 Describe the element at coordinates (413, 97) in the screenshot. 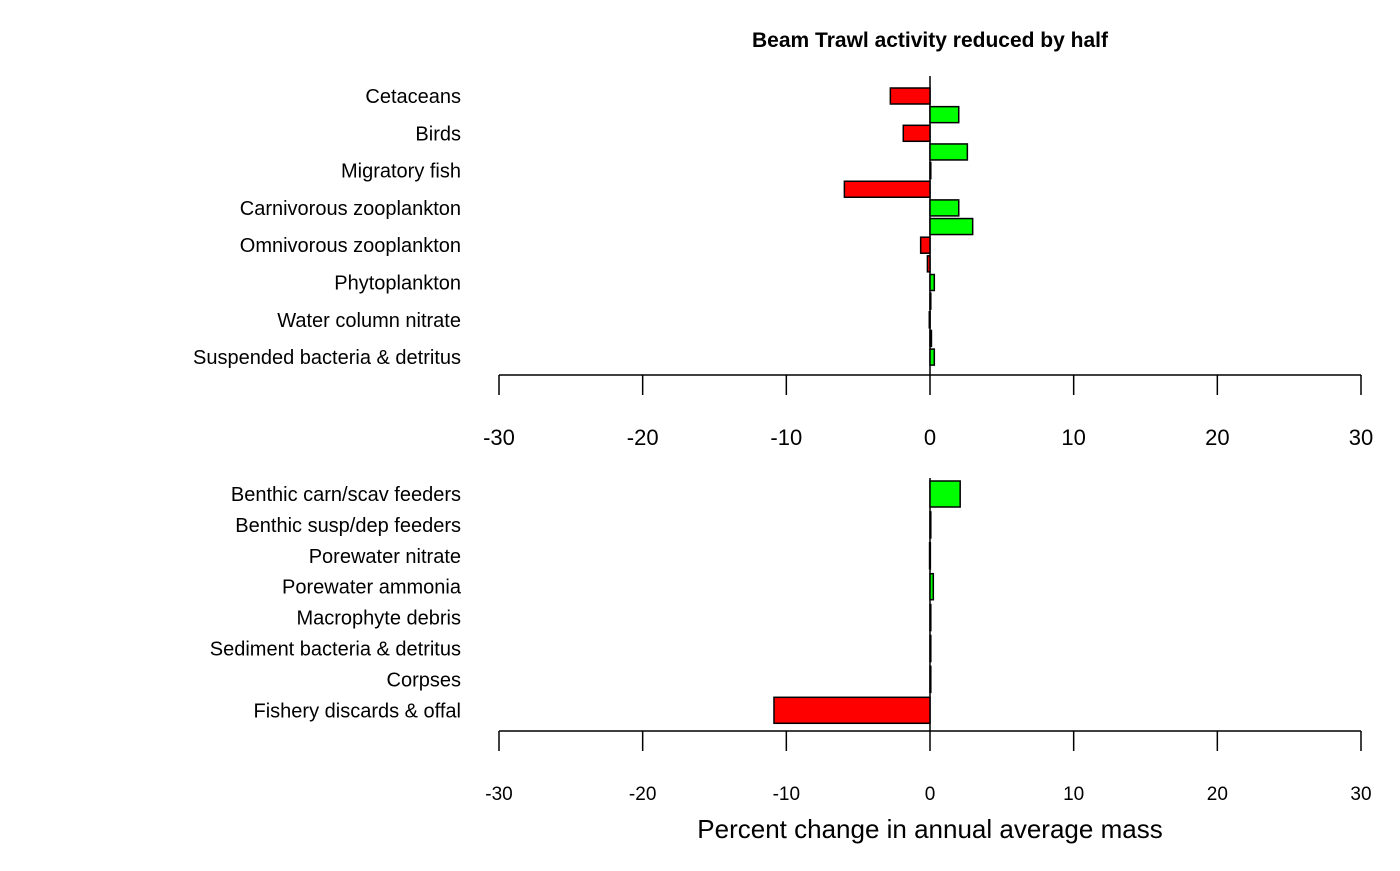

I see `category-label: Cetaceans` at that location.